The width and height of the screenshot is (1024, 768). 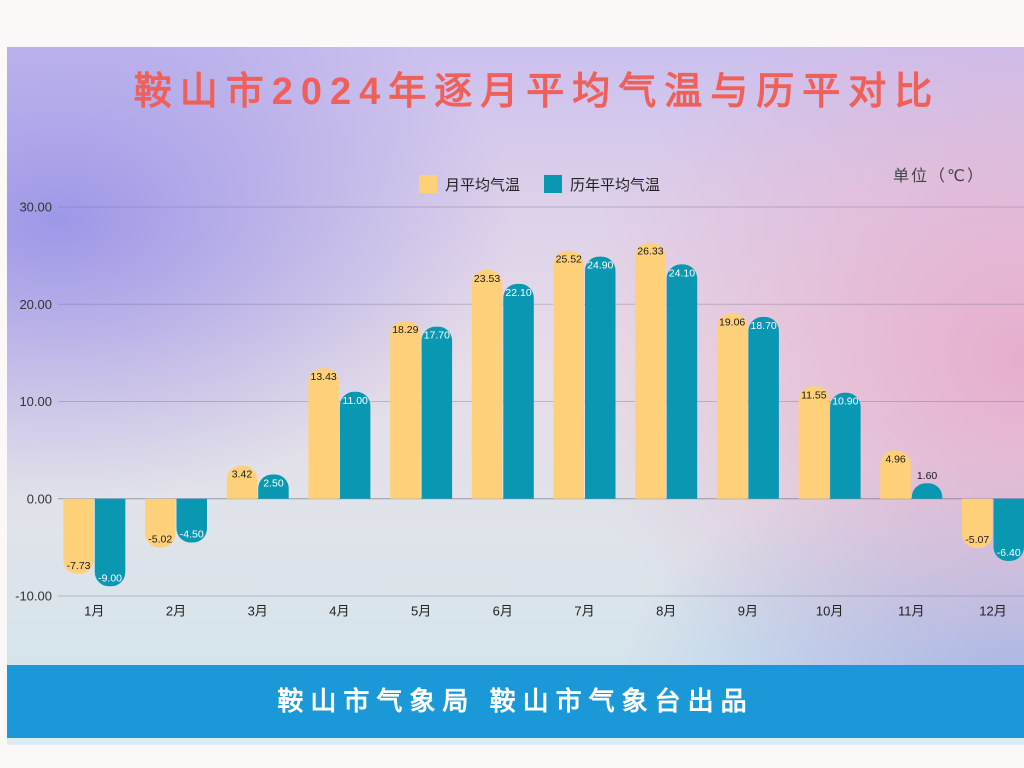 I want to click on footer-credit: 鞍山市气象局 鞍山市气象台出品, so click(x=515, y=701).